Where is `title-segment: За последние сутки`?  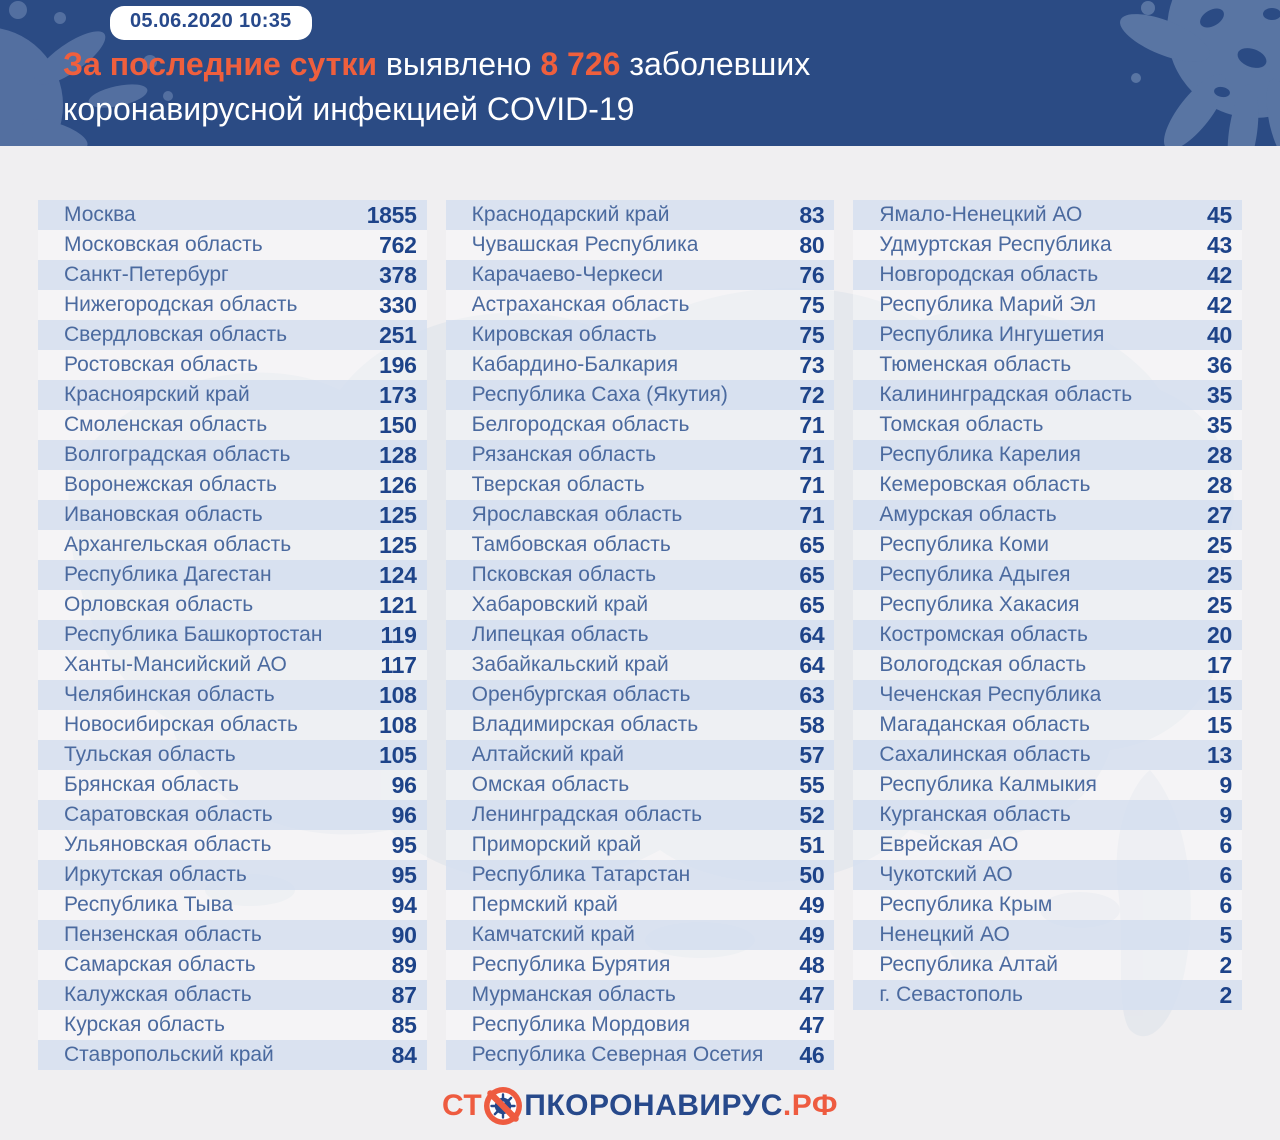
title-segment: За последние сутки is located at coordinates (220, 64).